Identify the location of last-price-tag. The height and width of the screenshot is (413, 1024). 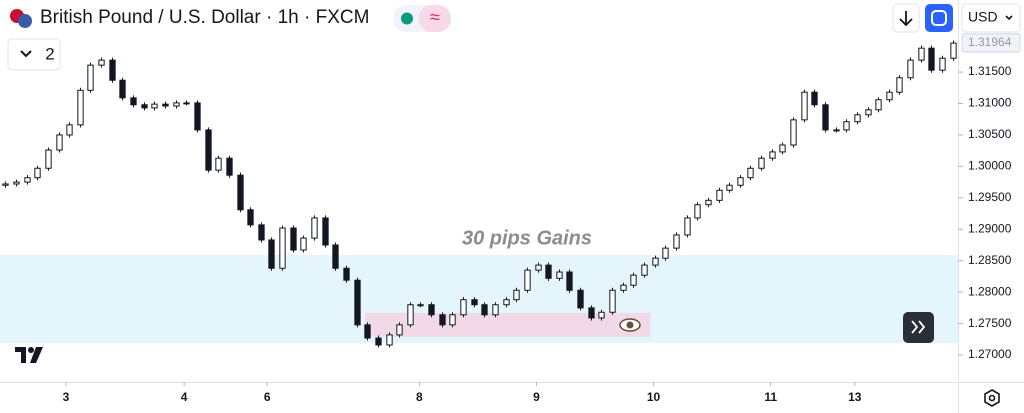
(991, 43).